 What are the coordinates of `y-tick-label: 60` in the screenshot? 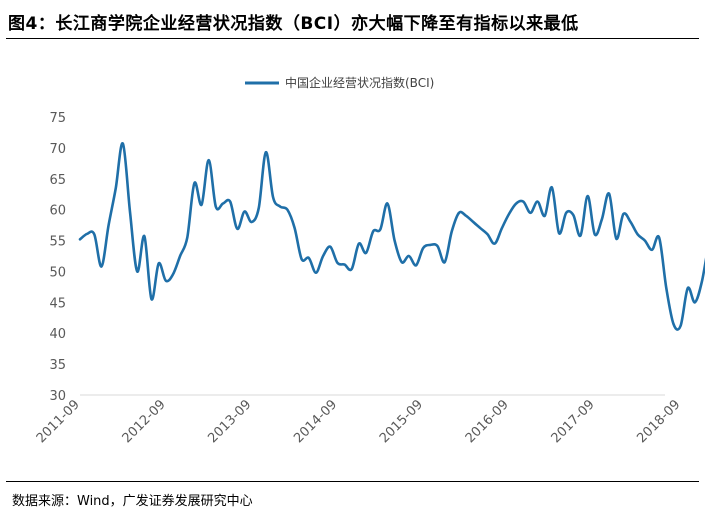 It's located at (57, 211).